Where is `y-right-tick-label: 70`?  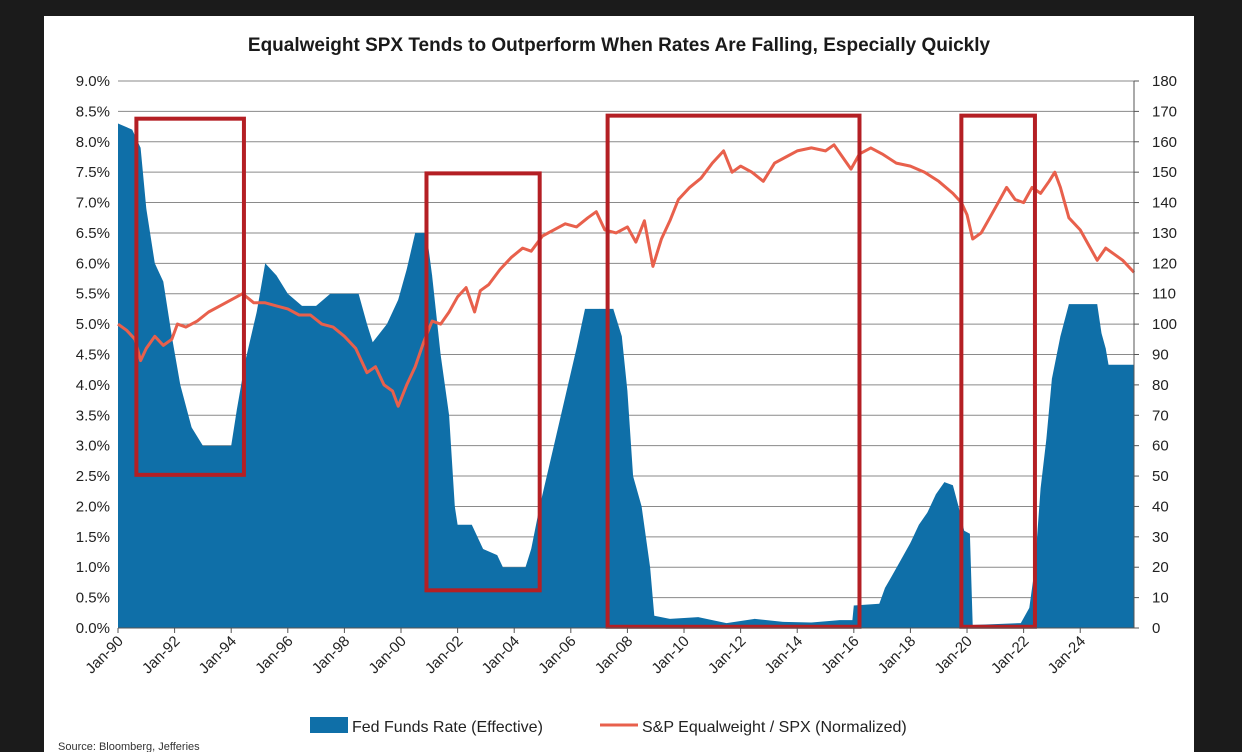 y-right-tick-label: 70 is located at coordinates (1160, 415).